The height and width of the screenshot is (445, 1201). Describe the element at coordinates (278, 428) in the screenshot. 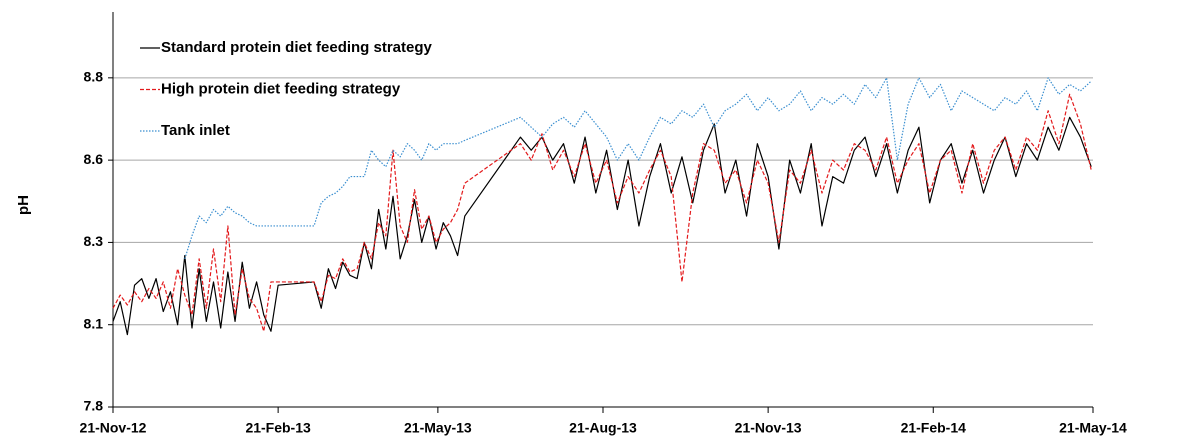

I see `x-tick-label: 21-Feb-13` at that location.